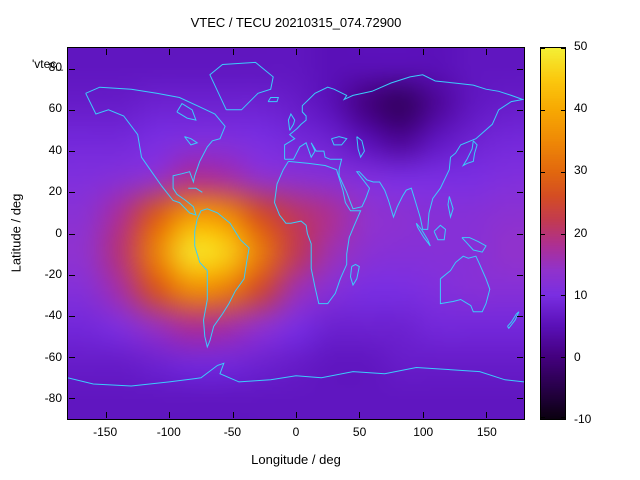 This screenshot has height=480, width=640. I want to click on y-tick-label: 0, so click(58, 232).